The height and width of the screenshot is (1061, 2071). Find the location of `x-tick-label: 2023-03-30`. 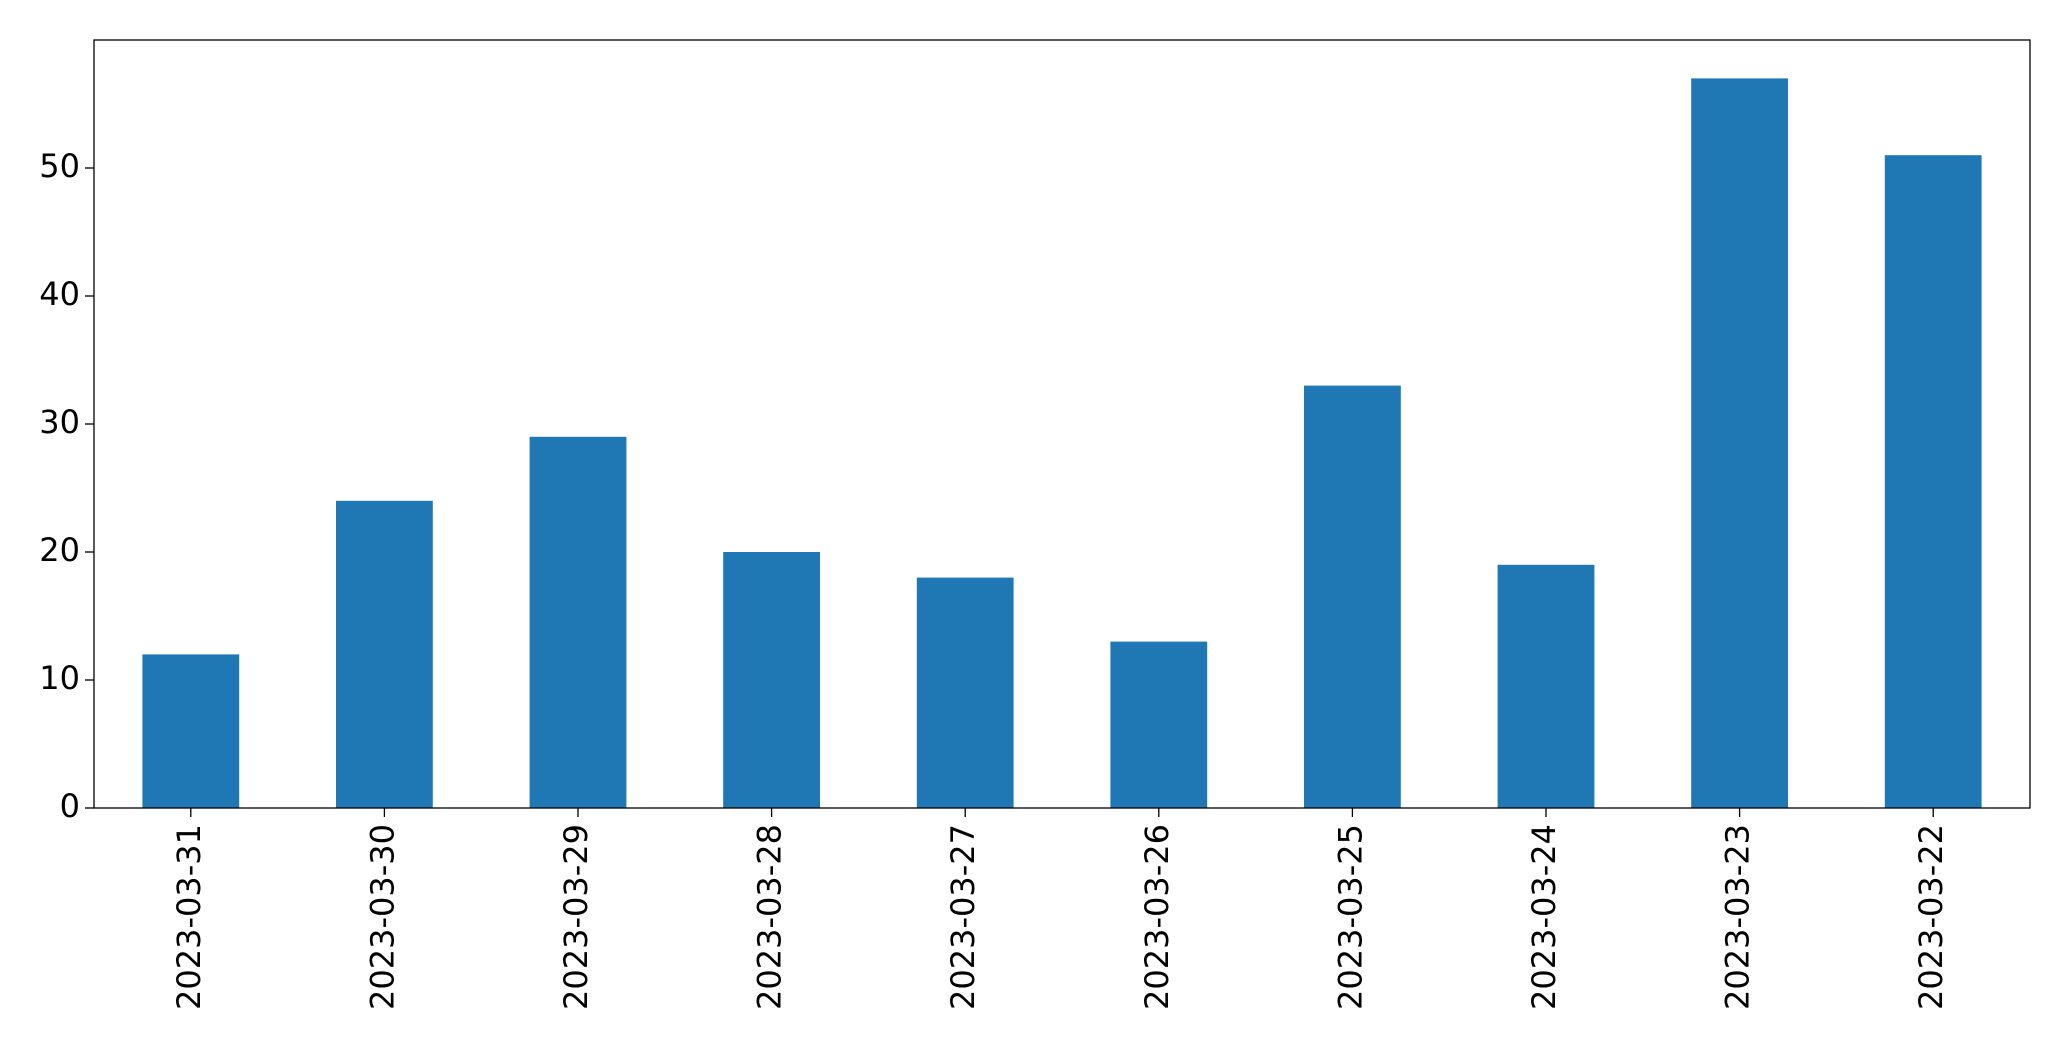

x-tick-label: 2023-03-30 is located at coordinates (382, 917).